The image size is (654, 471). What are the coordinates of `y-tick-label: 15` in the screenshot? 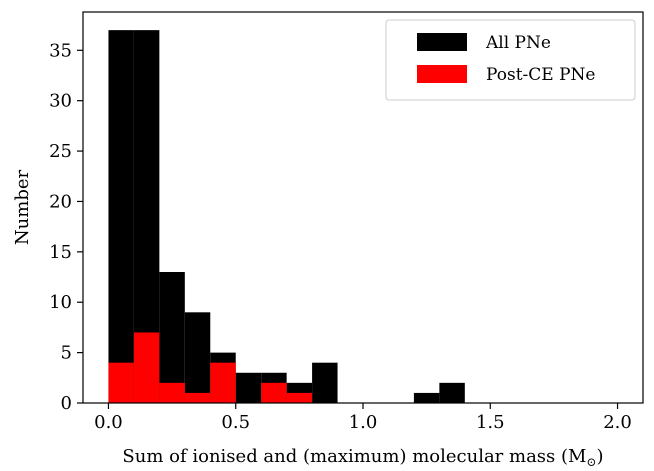 It's located at (60, 252).